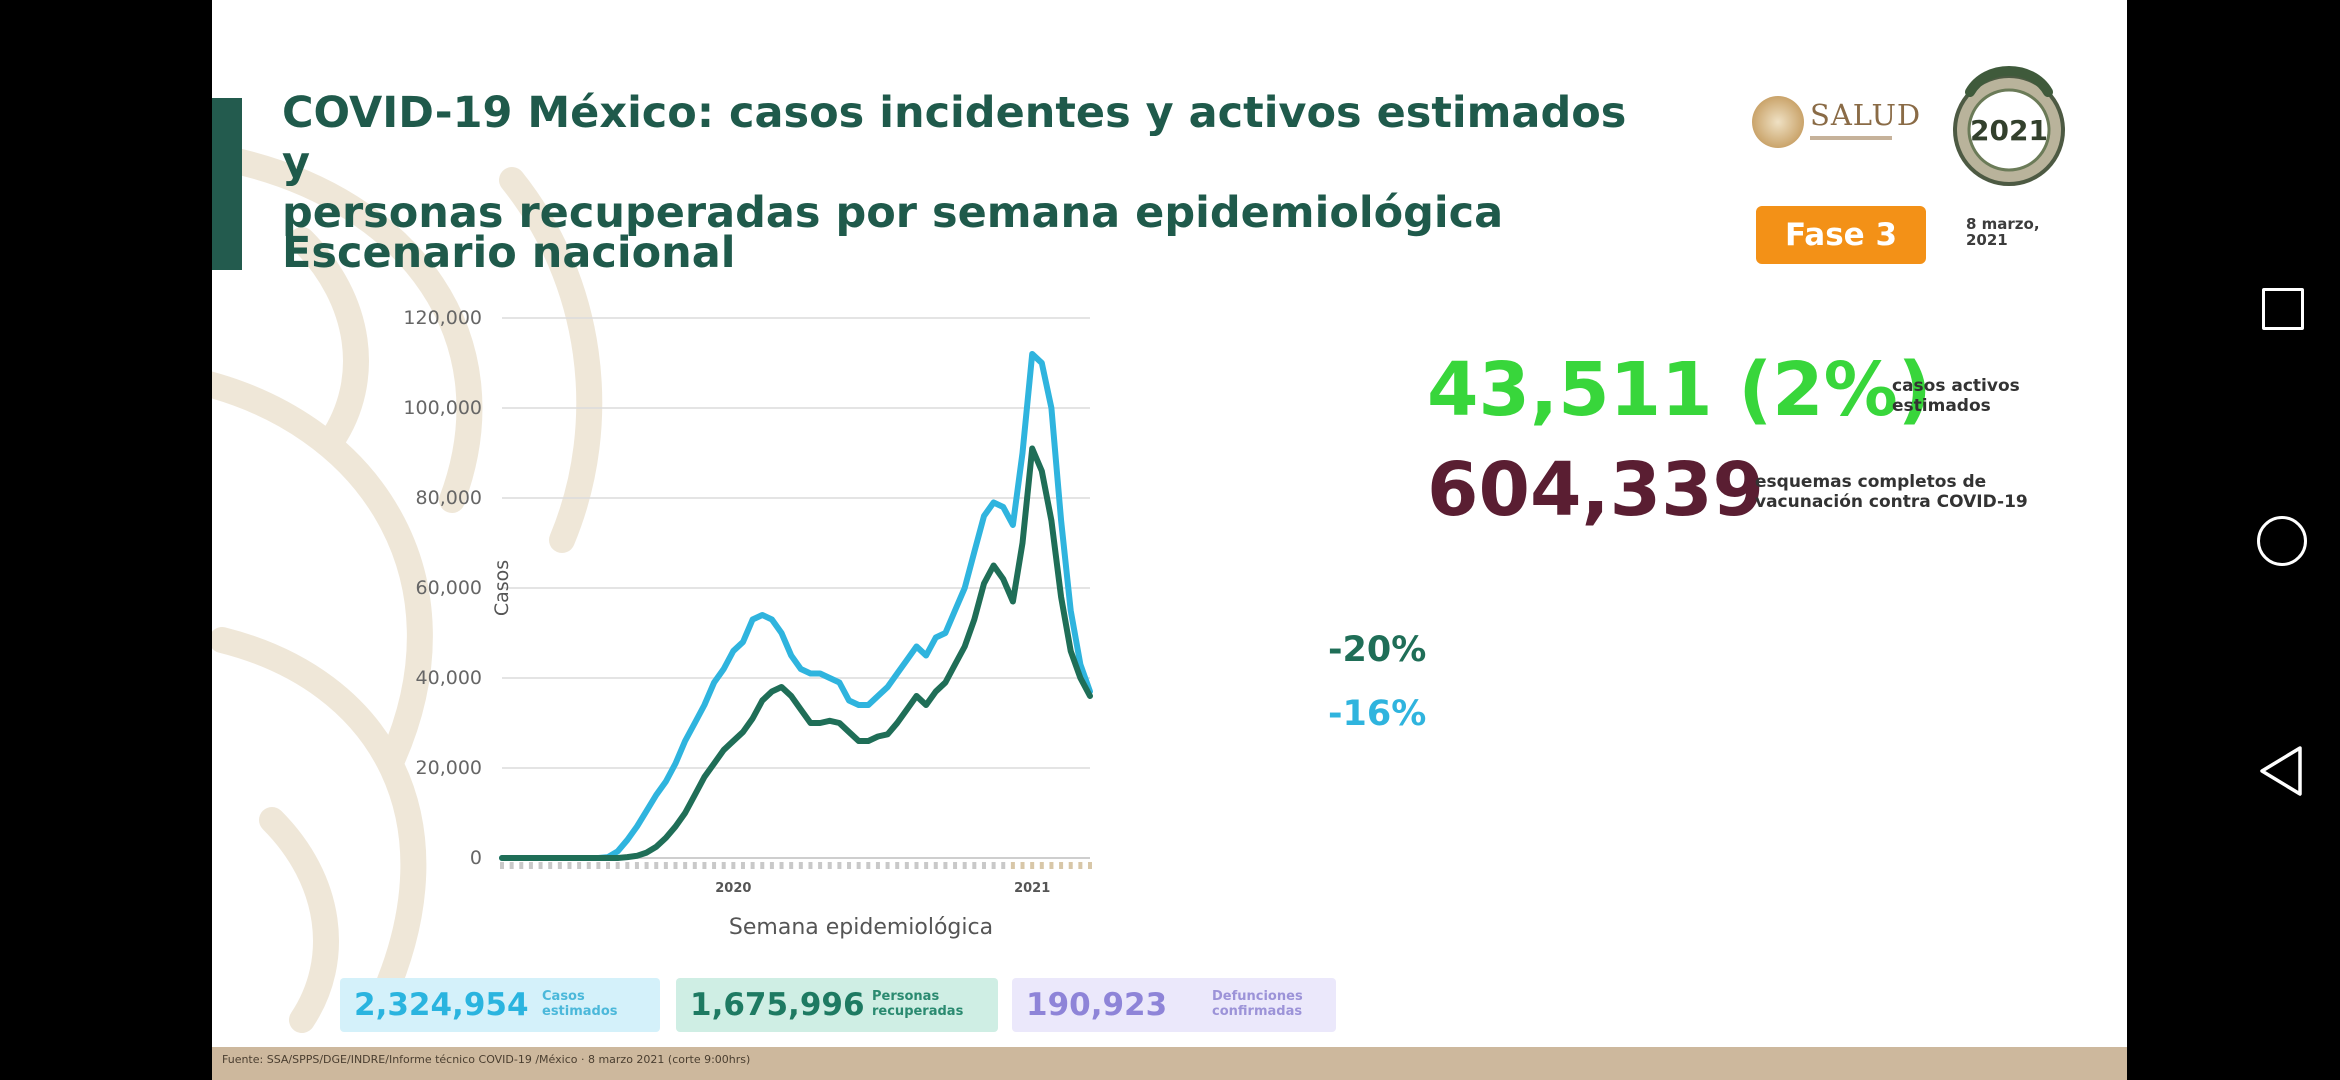 The image size is (2340, 1080). I want to click on fase-badge: Fase 3, so click(1841, 235).